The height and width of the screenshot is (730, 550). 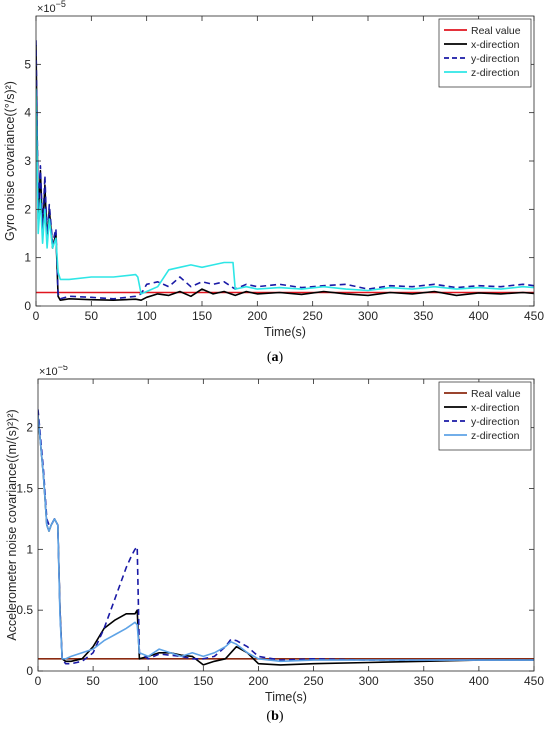 I want to click on y-axis-label: Gyro noise covariance((°/s)²), so click(x=10, y=161).